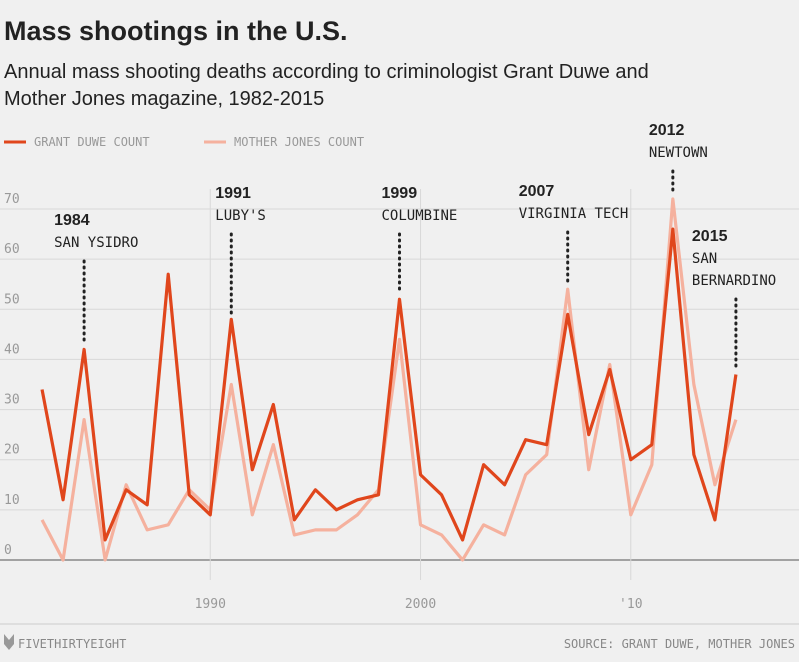  I want to click on x-tick-label: 1990, so click(210, 604).